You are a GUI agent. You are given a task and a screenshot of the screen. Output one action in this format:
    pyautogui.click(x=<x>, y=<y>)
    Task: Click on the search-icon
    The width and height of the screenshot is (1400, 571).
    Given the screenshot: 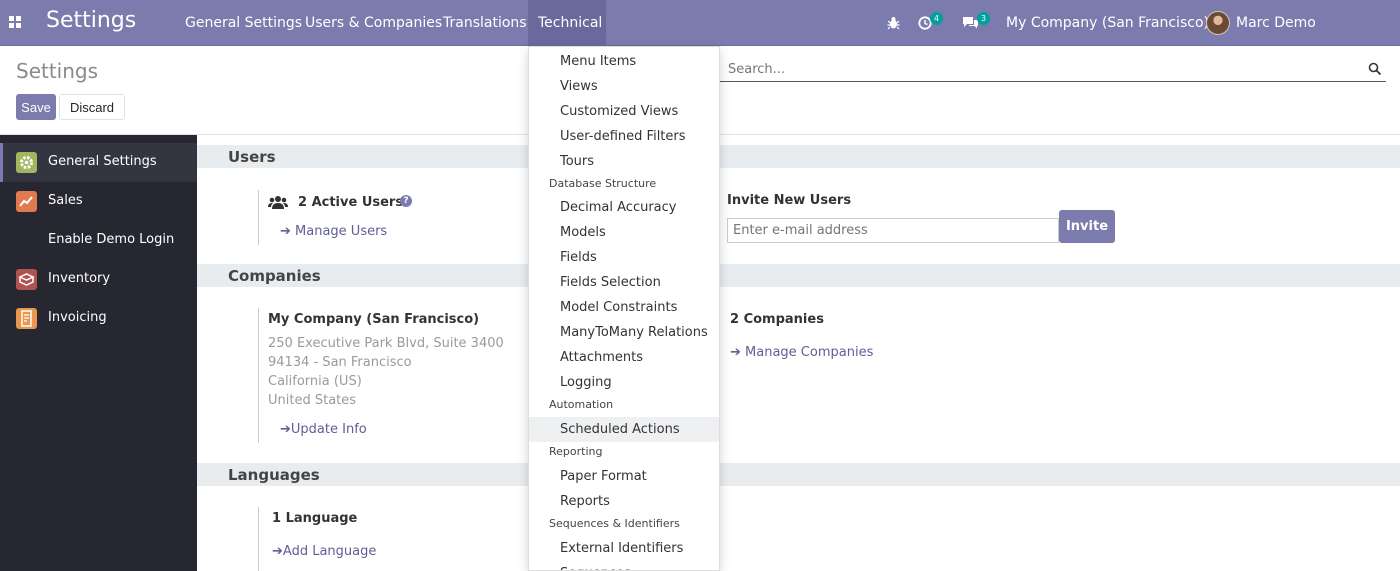 What is the action you would take?
    pyautogui.click(x=1375, y=69)
    